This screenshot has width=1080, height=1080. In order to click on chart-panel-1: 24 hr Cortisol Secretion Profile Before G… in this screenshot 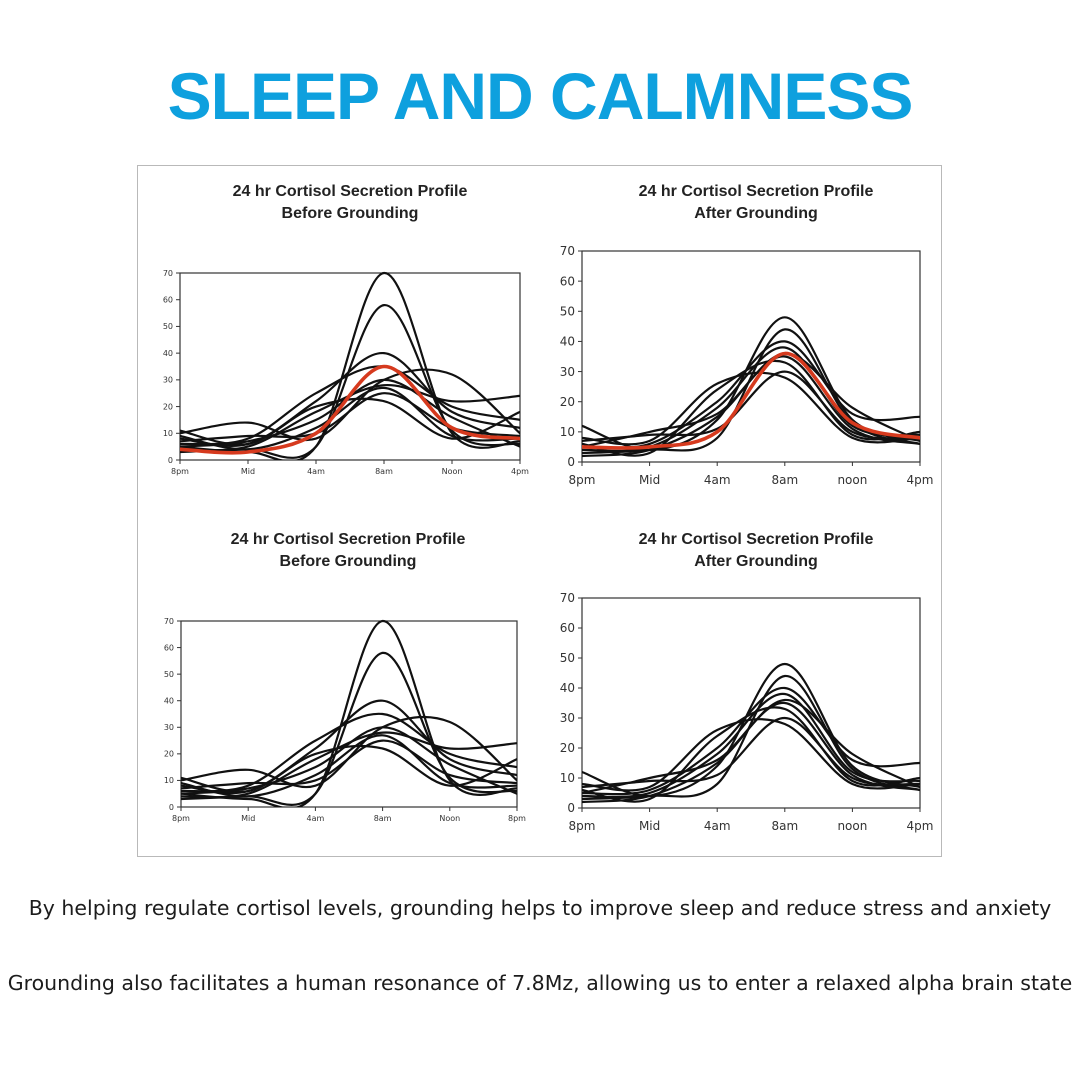, I will do `click(346, 329)`.